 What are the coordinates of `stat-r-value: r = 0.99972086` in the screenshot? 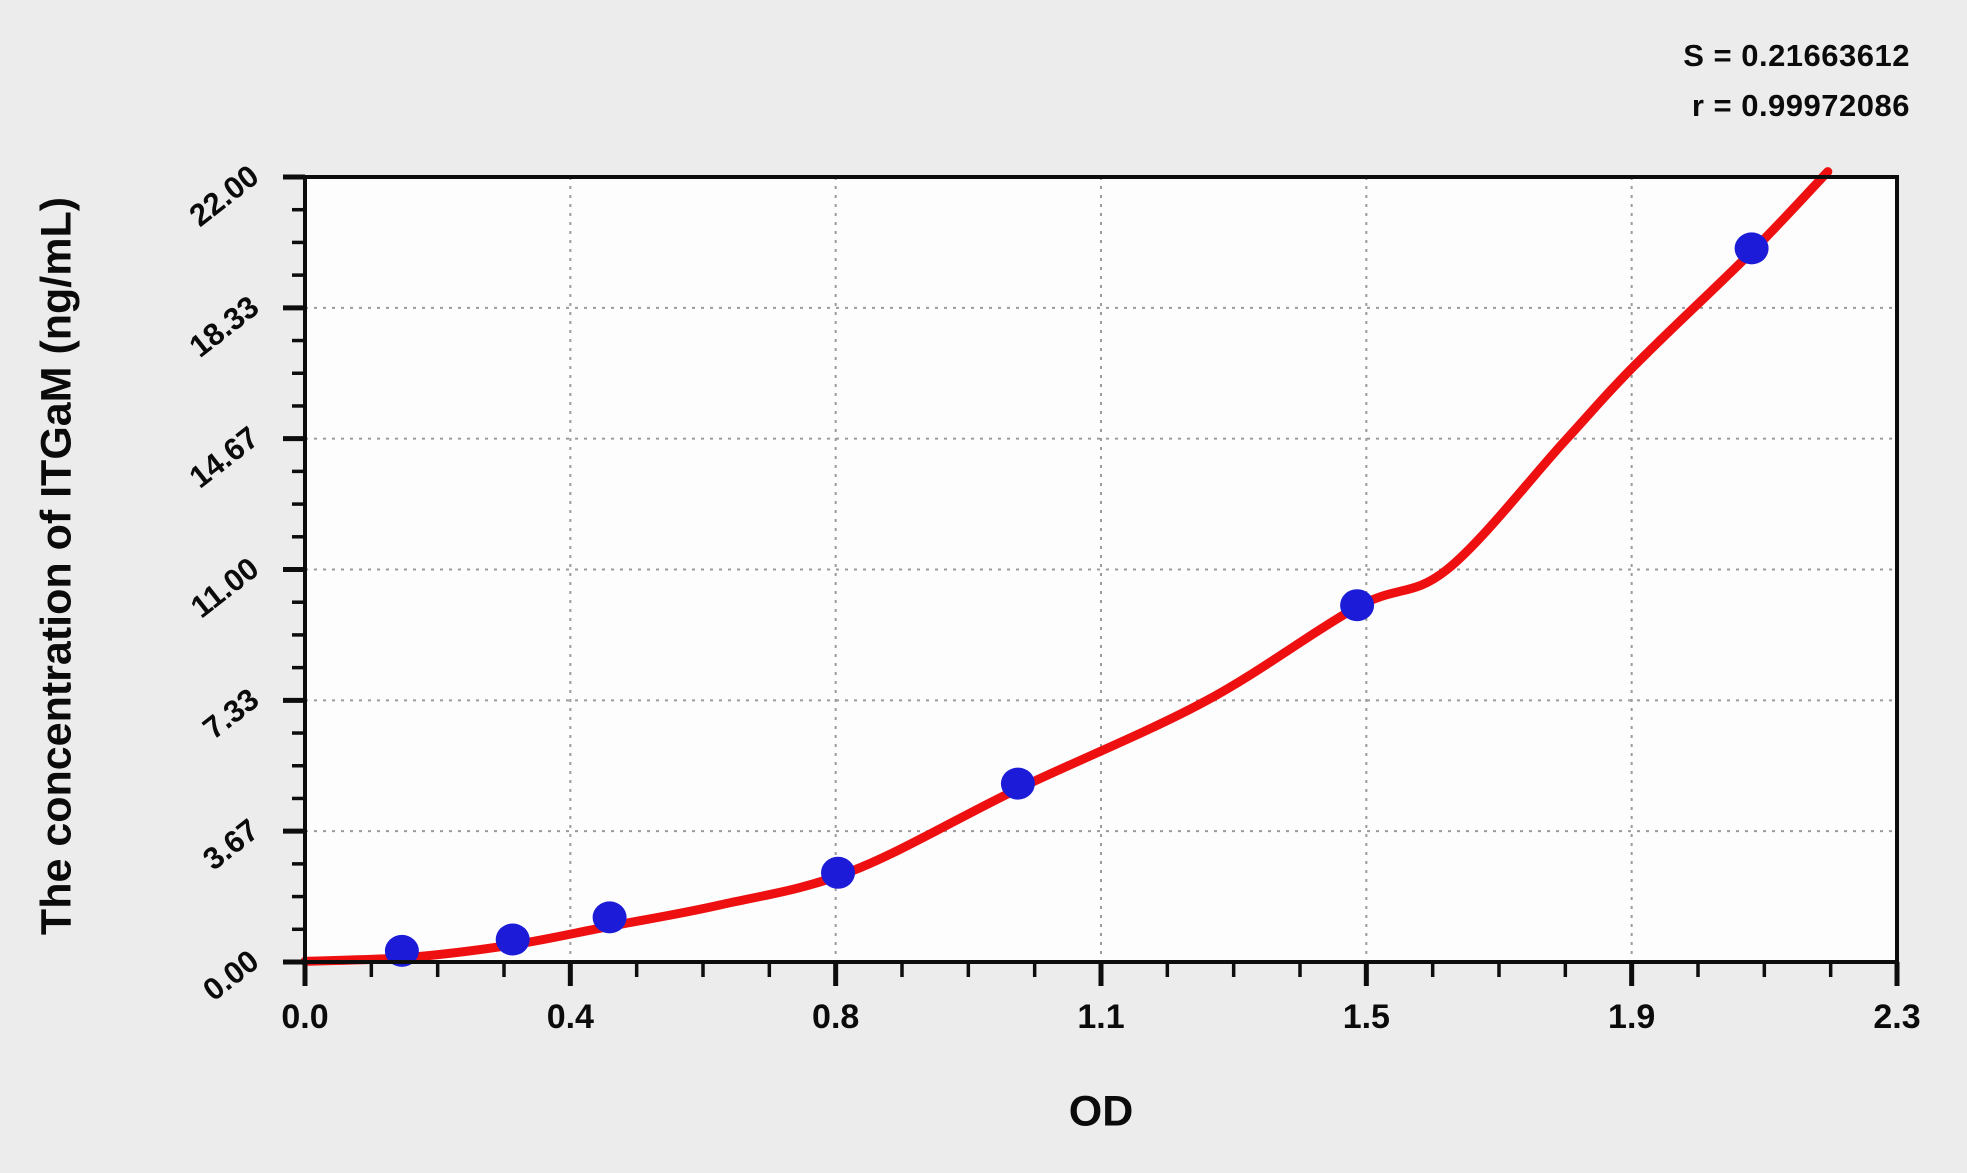 It's located at (1800, 105).